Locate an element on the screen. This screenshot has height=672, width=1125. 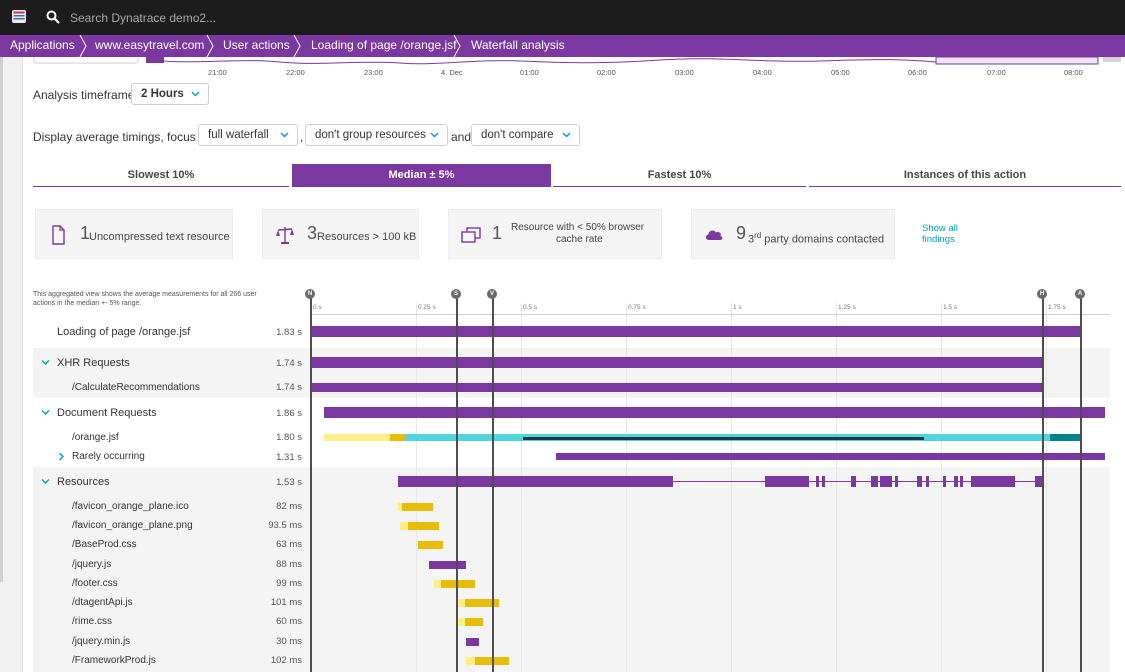
marker-v: V is located at coordinates (492, 294).